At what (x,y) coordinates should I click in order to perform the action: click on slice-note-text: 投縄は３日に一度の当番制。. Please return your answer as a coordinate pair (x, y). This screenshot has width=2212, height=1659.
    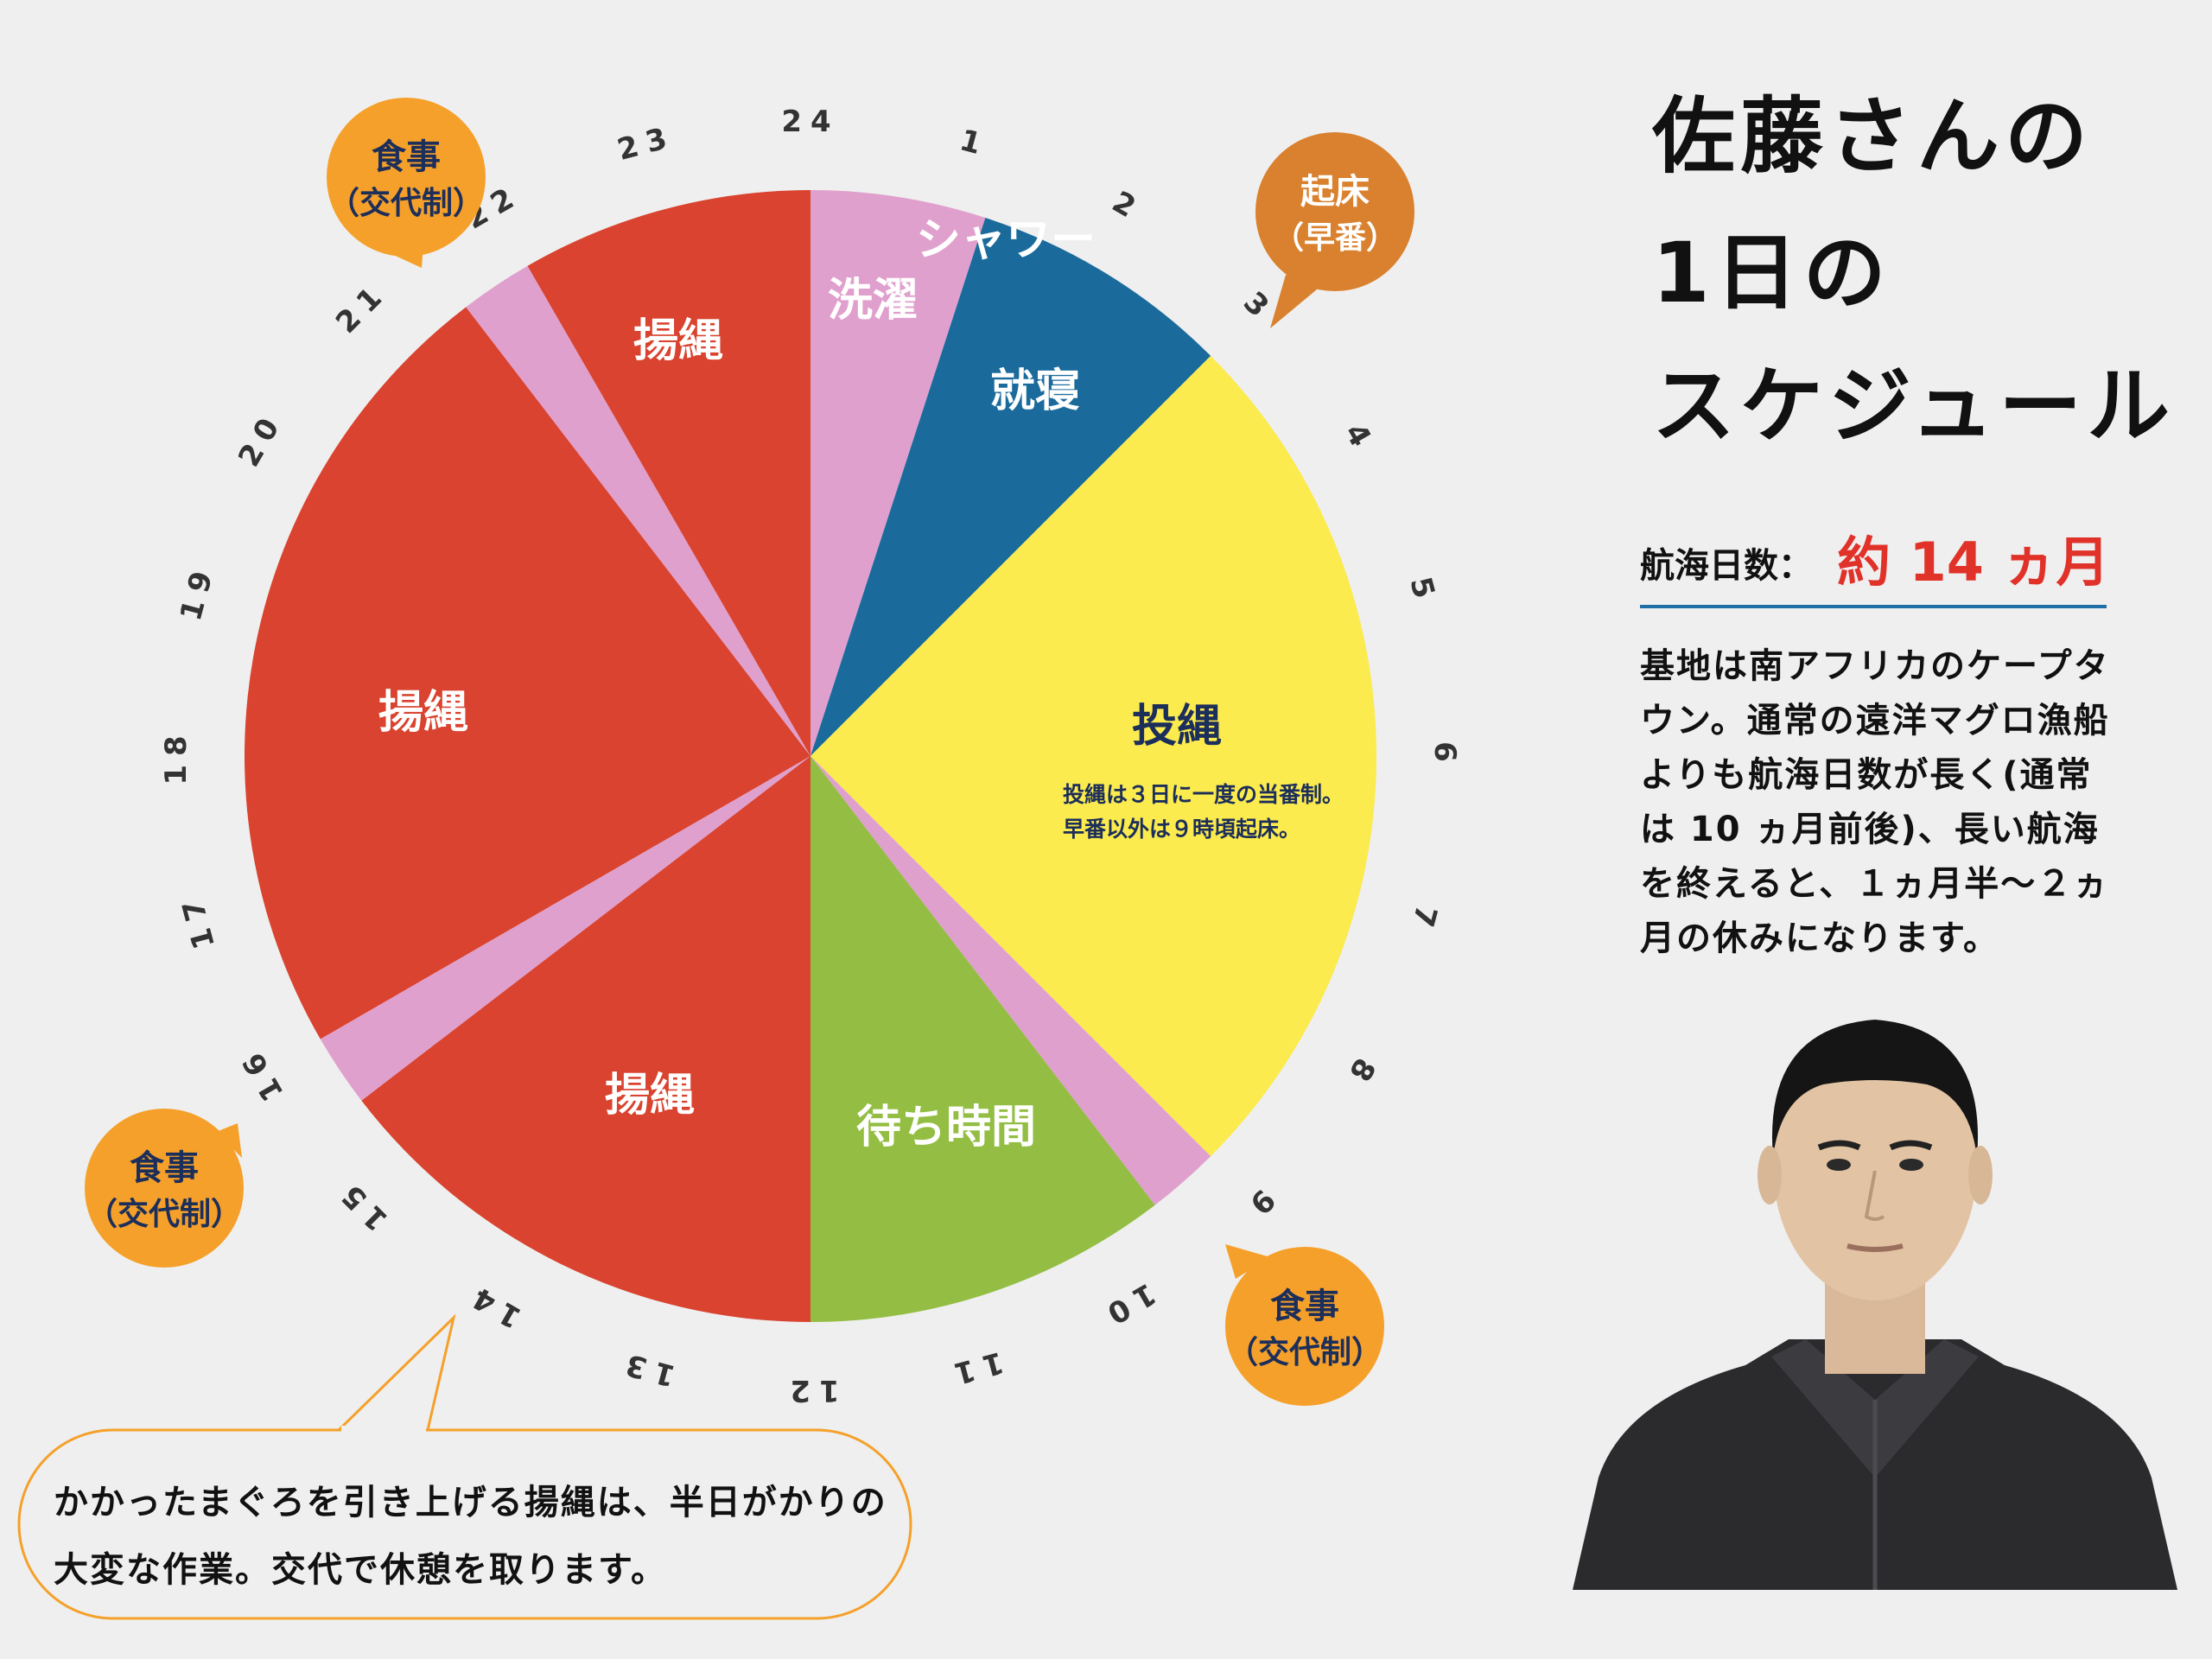
    Looking at the image, I should click on (1203, 794).